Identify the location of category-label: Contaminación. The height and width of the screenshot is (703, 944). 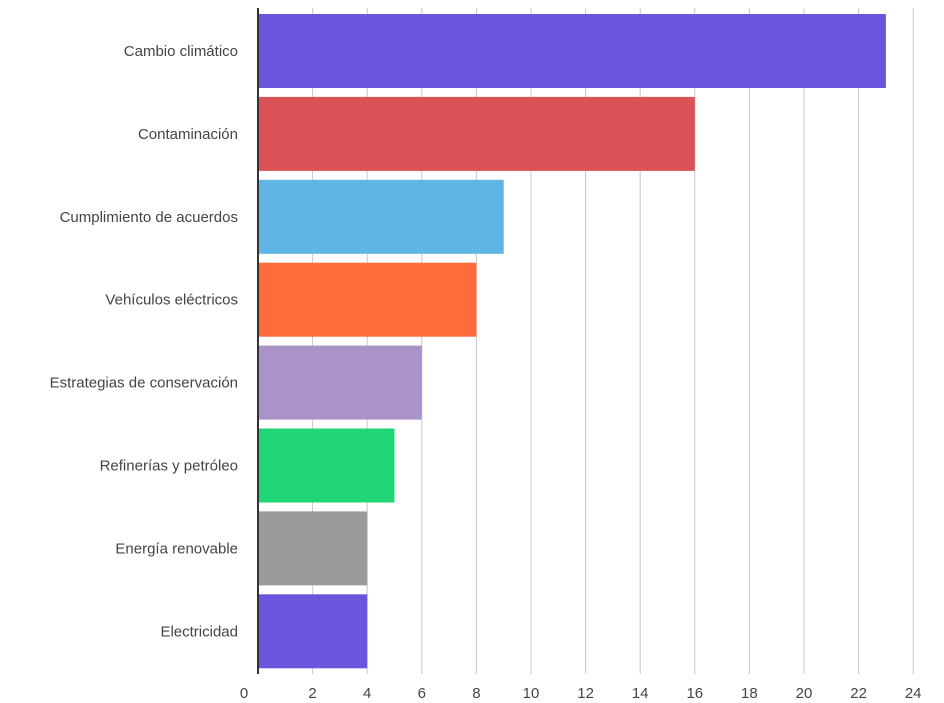
(188, 134).